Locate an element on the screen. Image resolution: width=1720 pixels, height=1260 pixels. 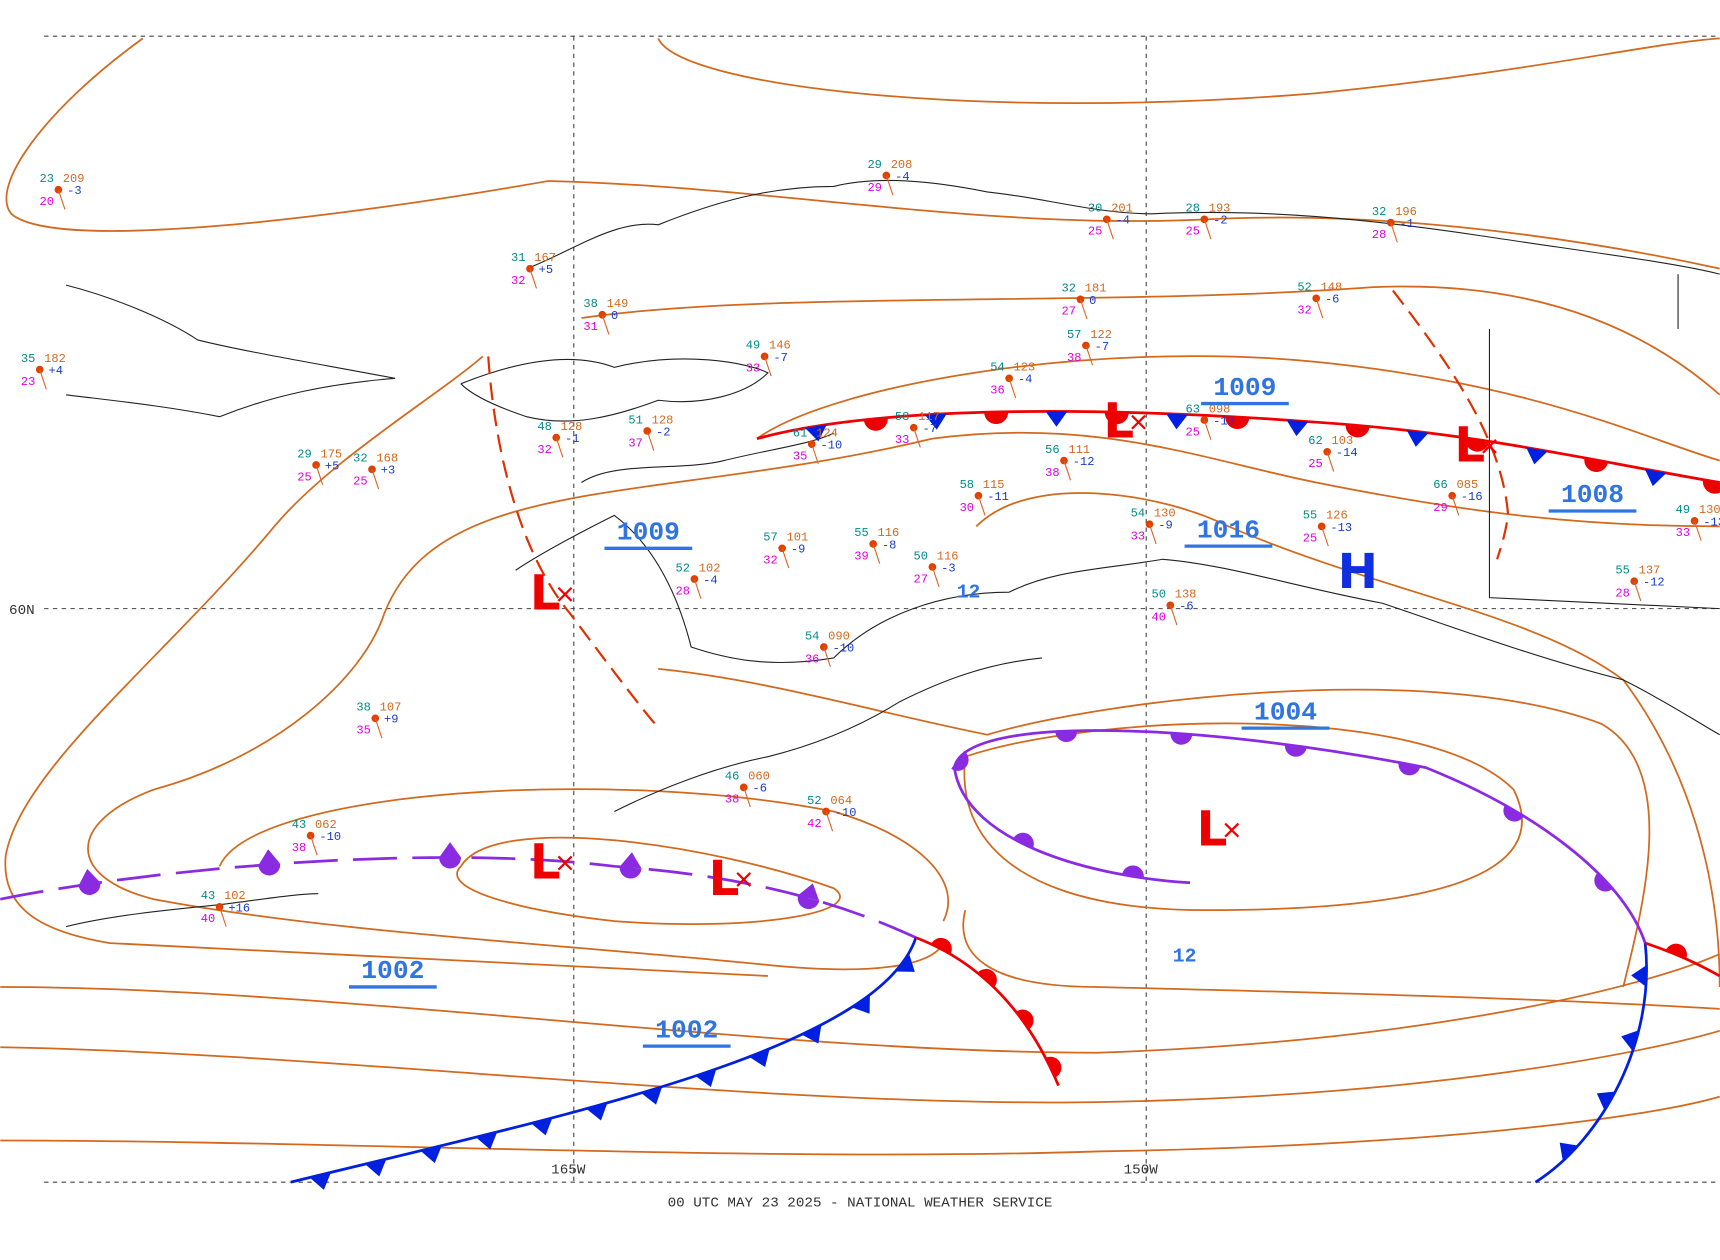
station-tendency: 0 is located at coordinates (1092, 301).